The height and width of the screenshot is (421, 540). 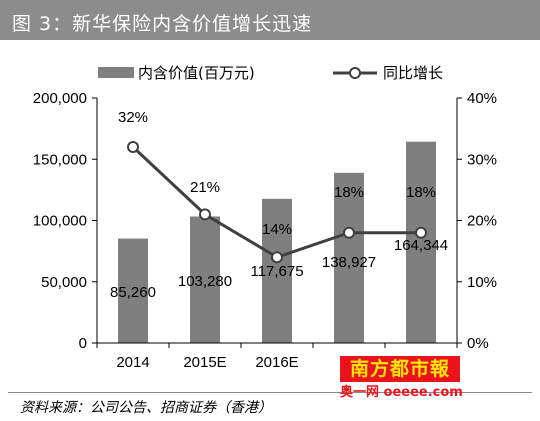 What do you see at coordinates (482, 98) in the screenshot?
I see `right-tick-label: 40%` at bounding box center [482, 98].